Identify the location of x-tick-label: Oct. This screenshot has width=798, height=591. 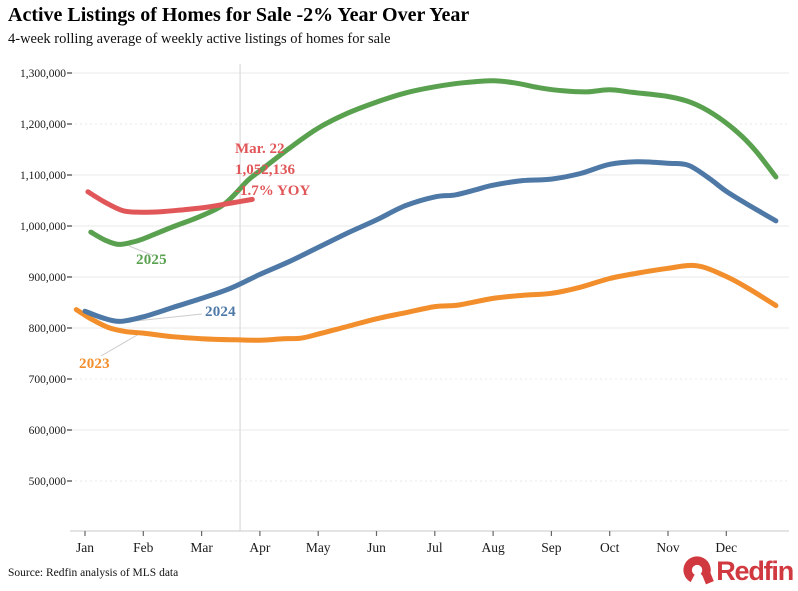
(610, 547).